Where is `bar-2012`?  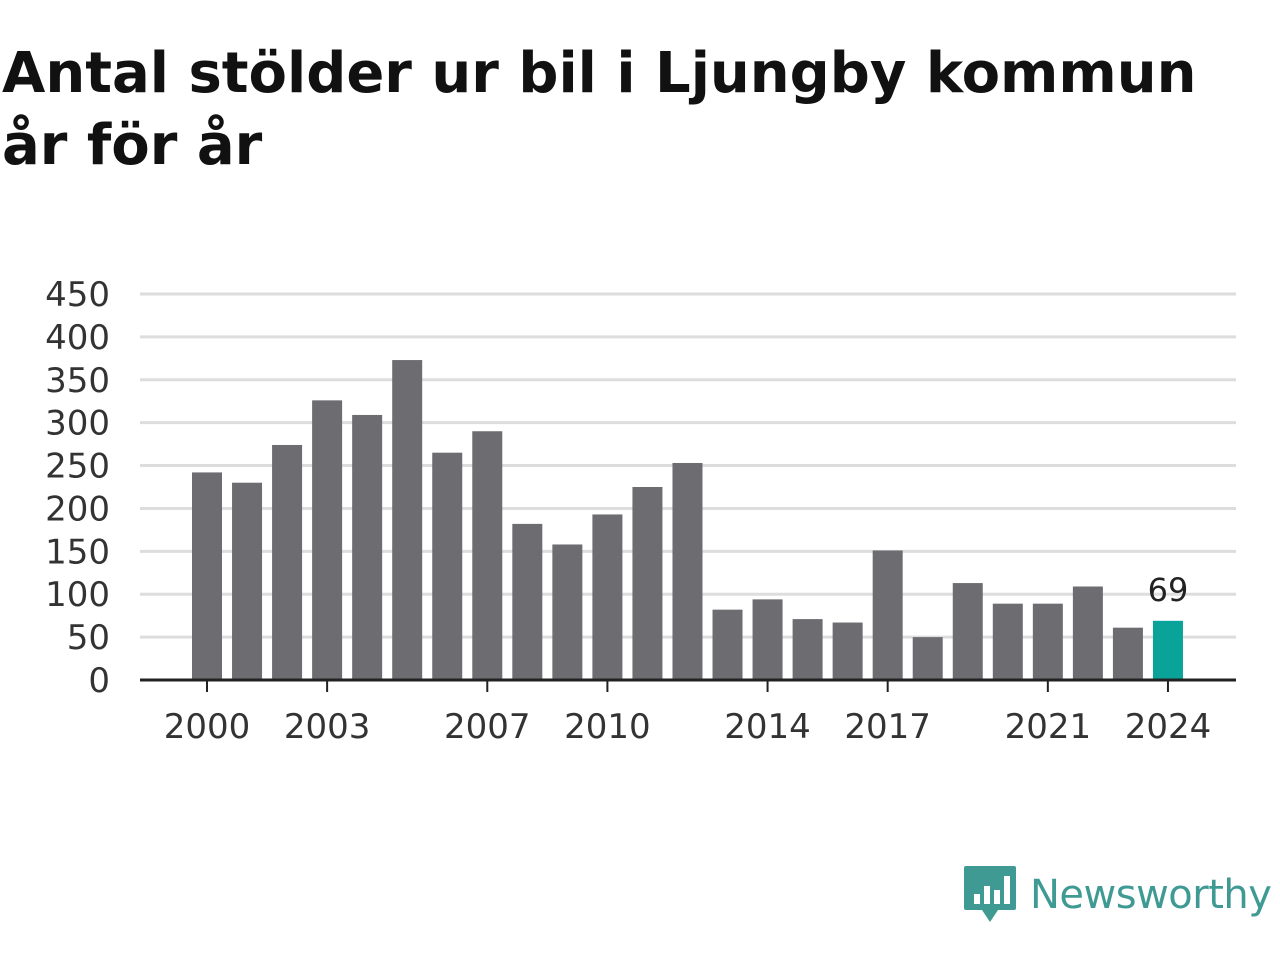 bar-2012 is located at coordinates (687, 571).